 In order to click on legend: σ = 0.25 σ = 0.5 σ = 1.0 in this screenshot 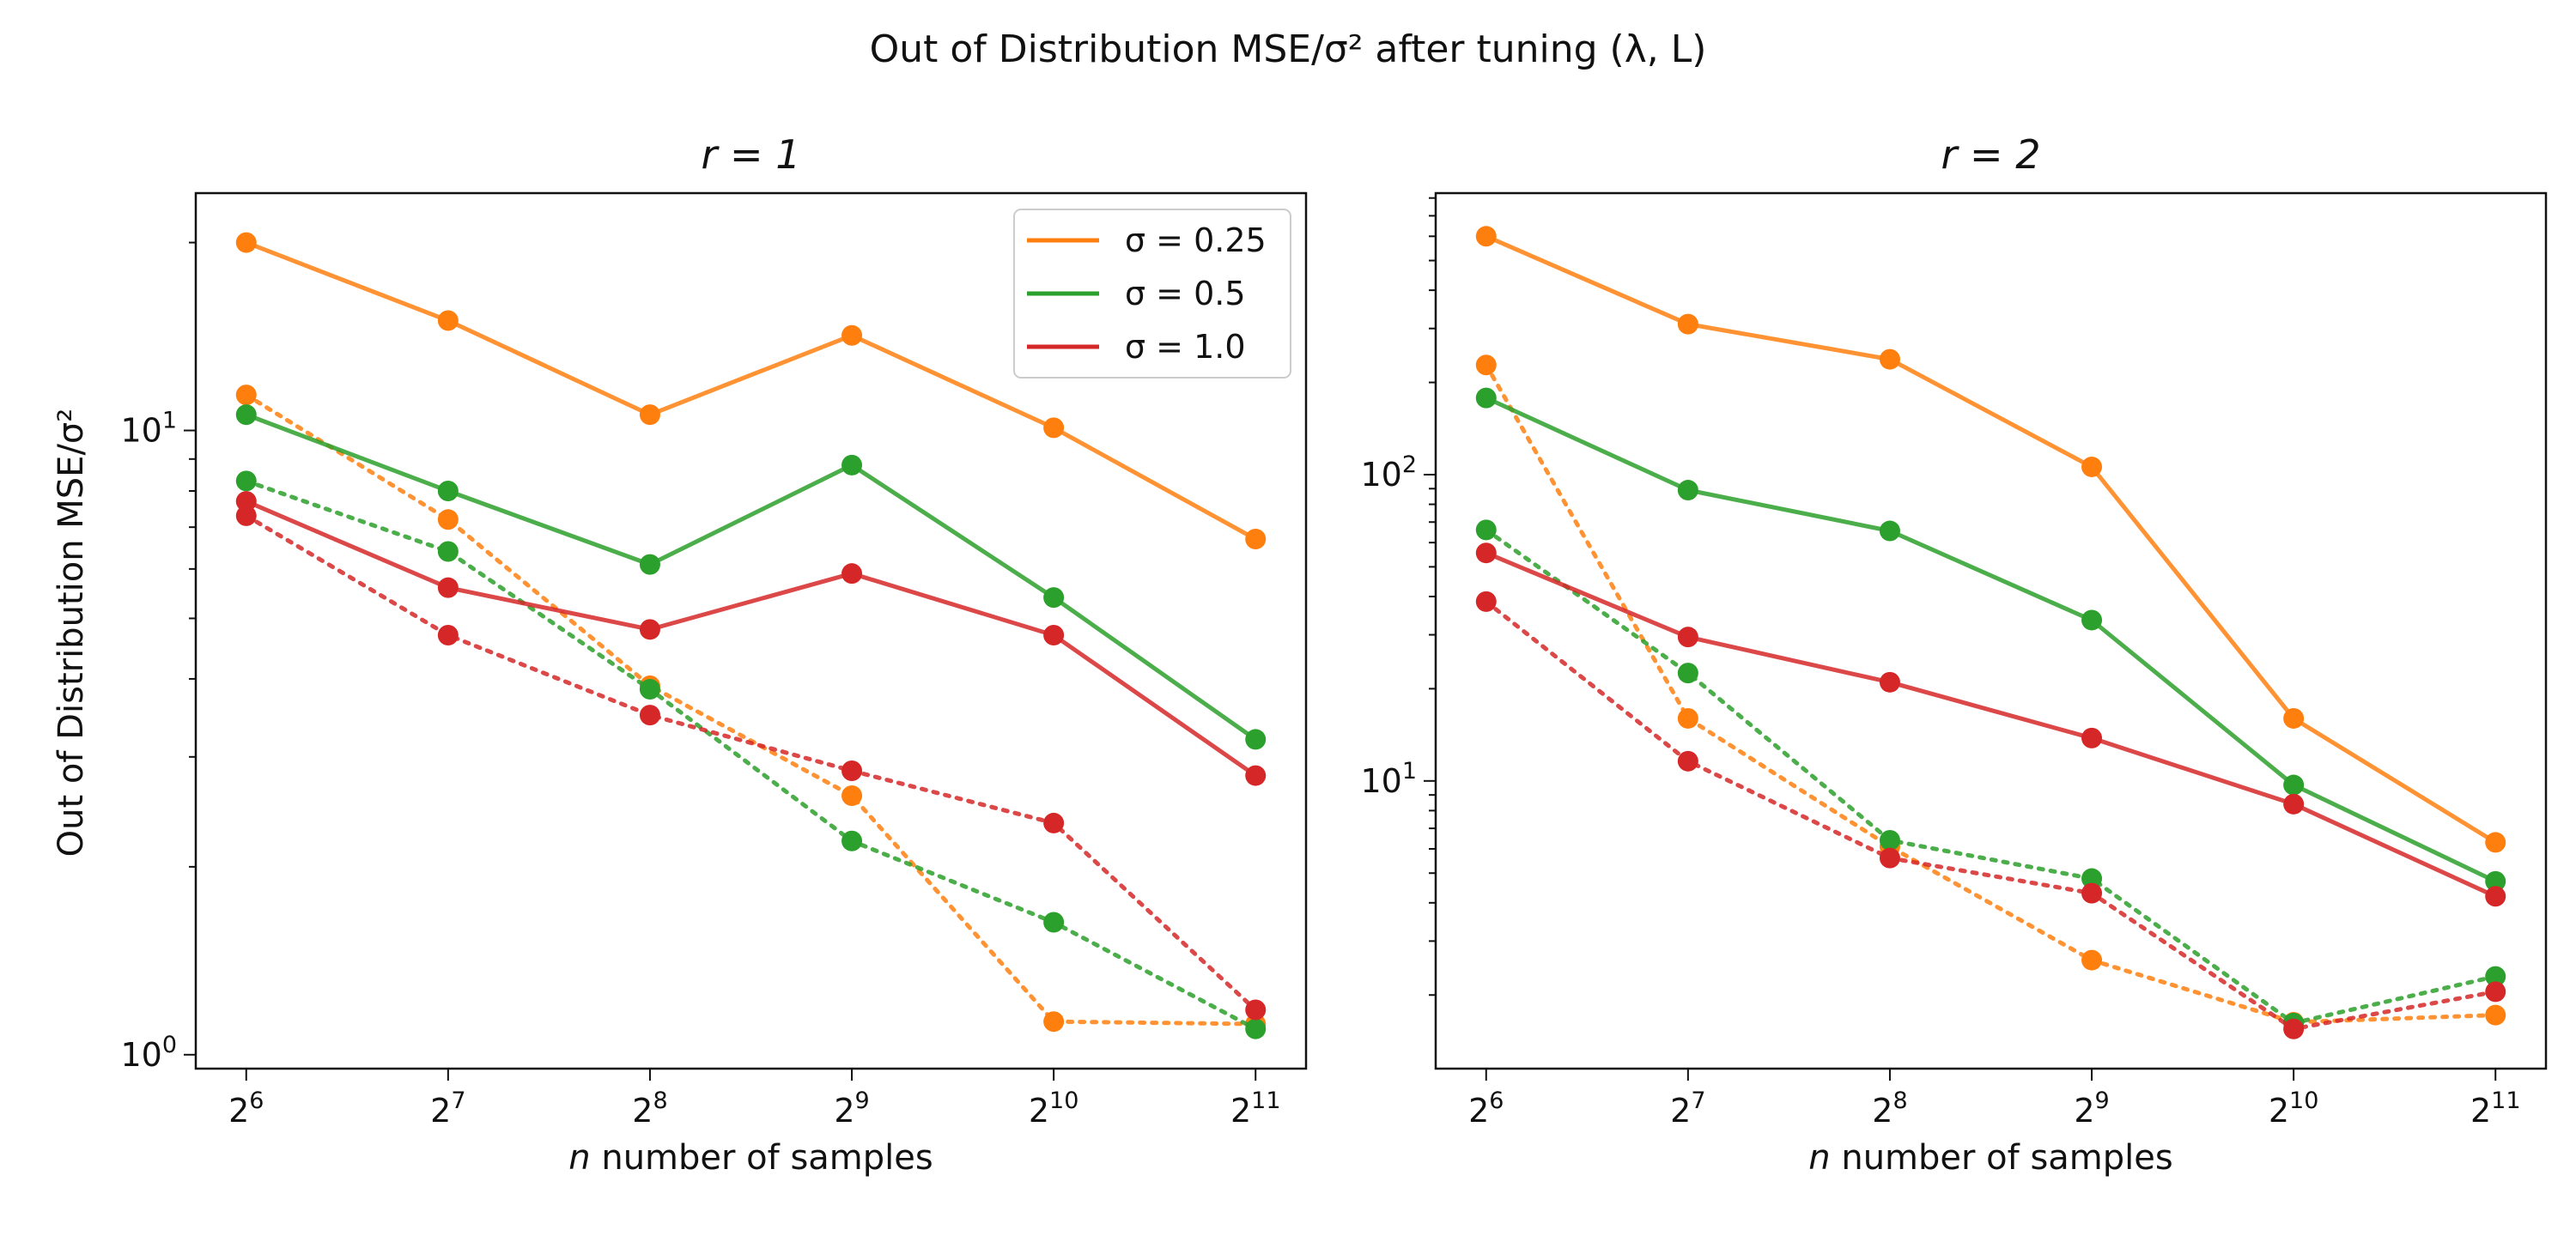, I will do `click(1152, 294)`.